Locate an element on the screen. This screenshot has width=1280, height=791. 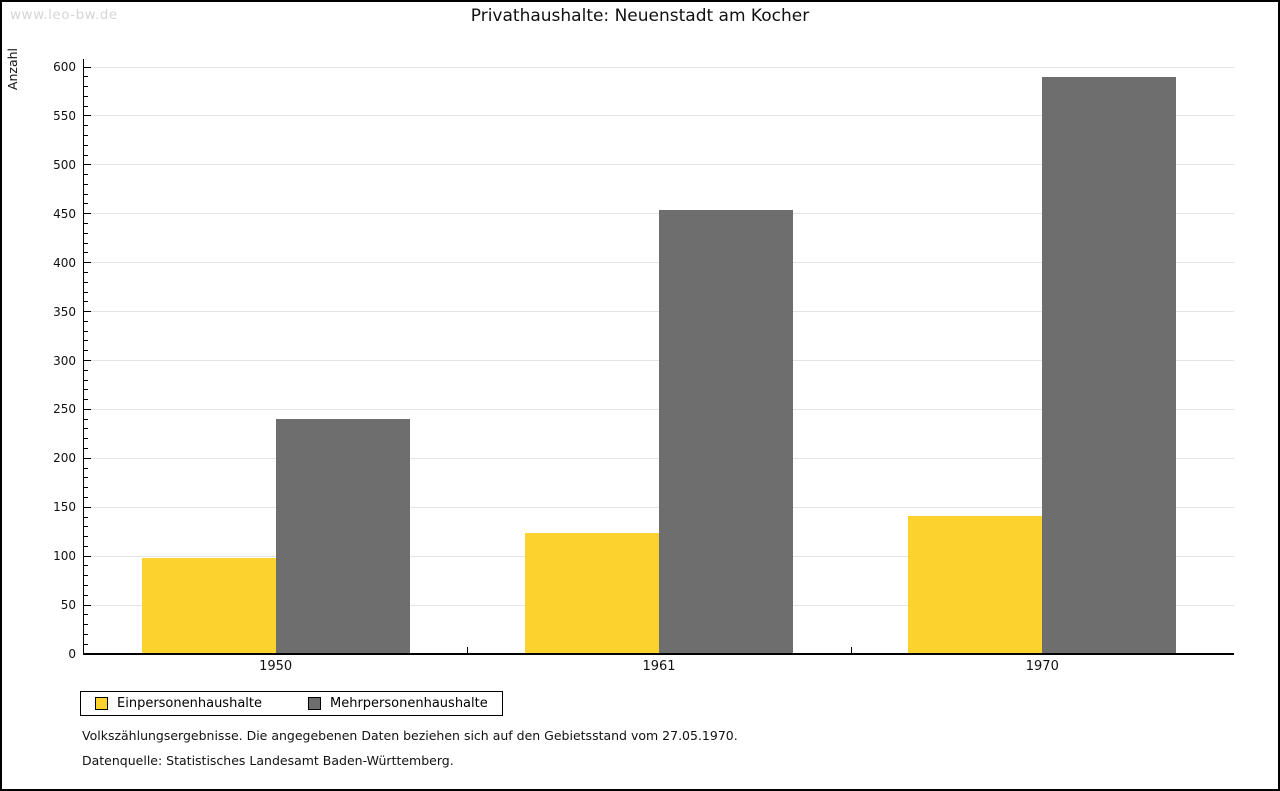
y-tick-label: 250 is located at coordinates (64, 409).